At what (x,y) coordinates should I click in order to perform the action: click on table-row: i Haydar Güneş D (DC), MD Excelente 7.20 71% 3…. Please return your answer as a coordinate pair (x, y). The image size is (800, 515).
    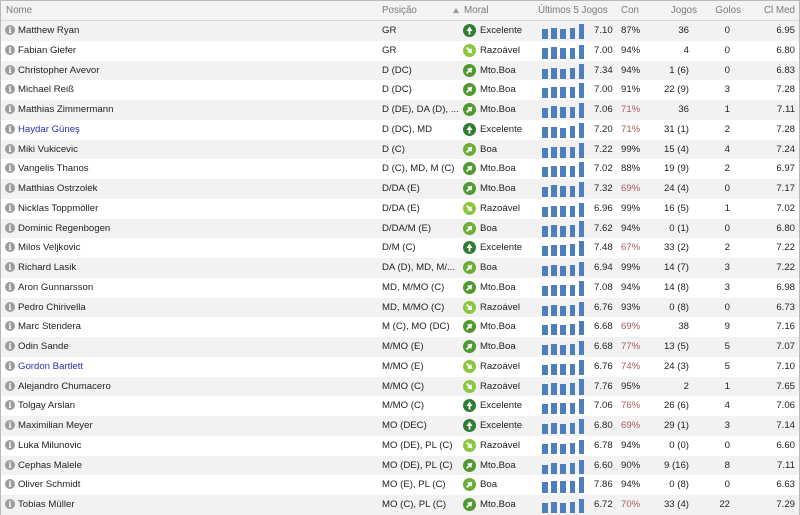
    Looking at the image, I should click on (400, 129).